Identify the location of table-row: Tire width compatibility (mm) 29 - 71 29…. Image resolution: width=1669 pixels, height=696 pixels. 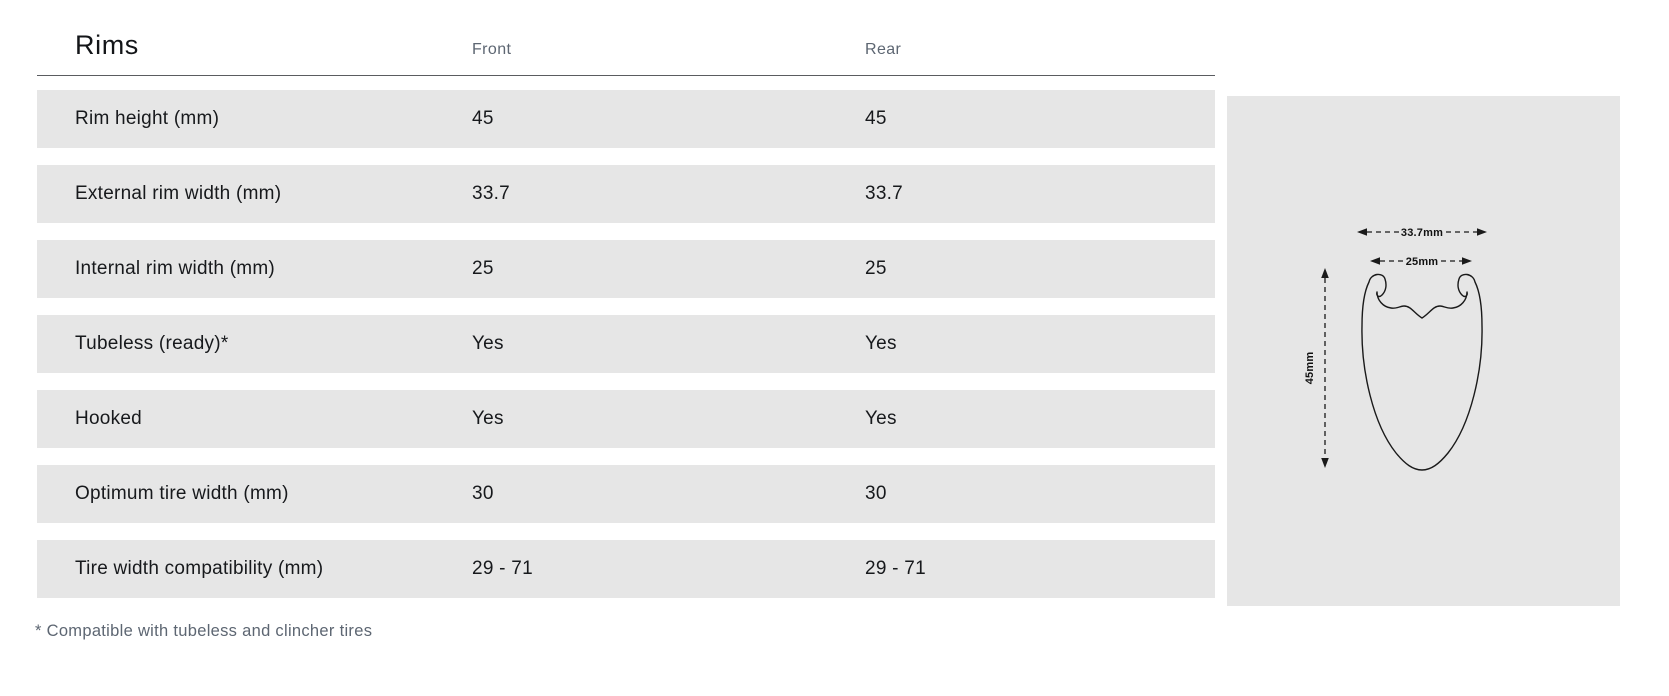
(626, 569).